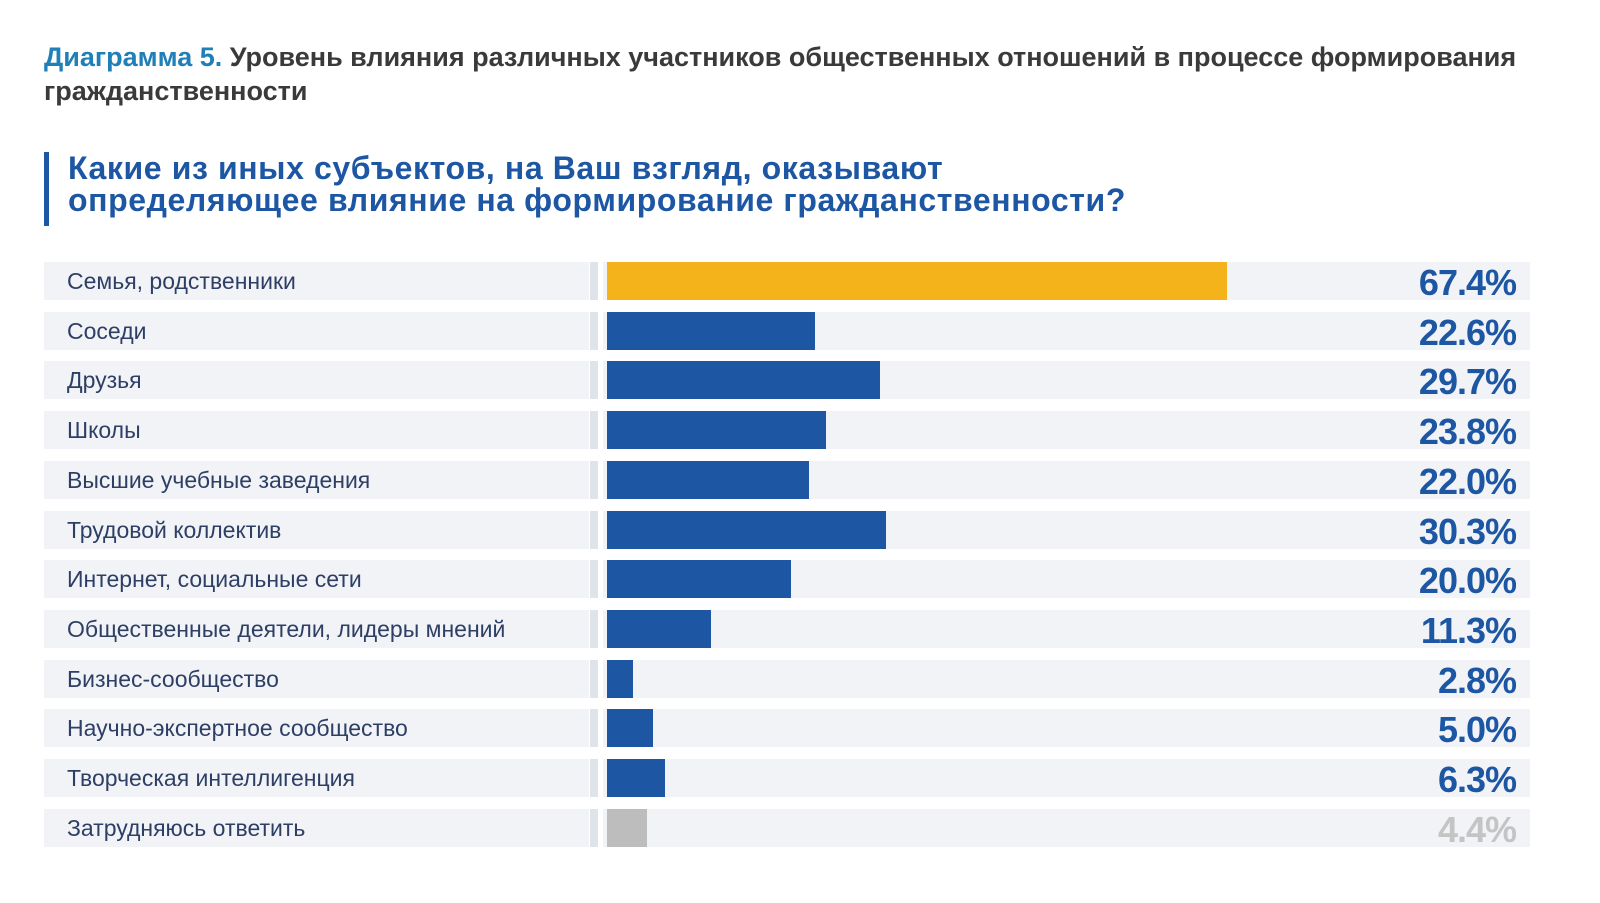 Image resolution: width=1600 pixels, height=903 pixels. What do you see at coordinates (1468, 630) in the screenshot?
I see `value-label: 11.3%` at bounding box center [1468, 630].